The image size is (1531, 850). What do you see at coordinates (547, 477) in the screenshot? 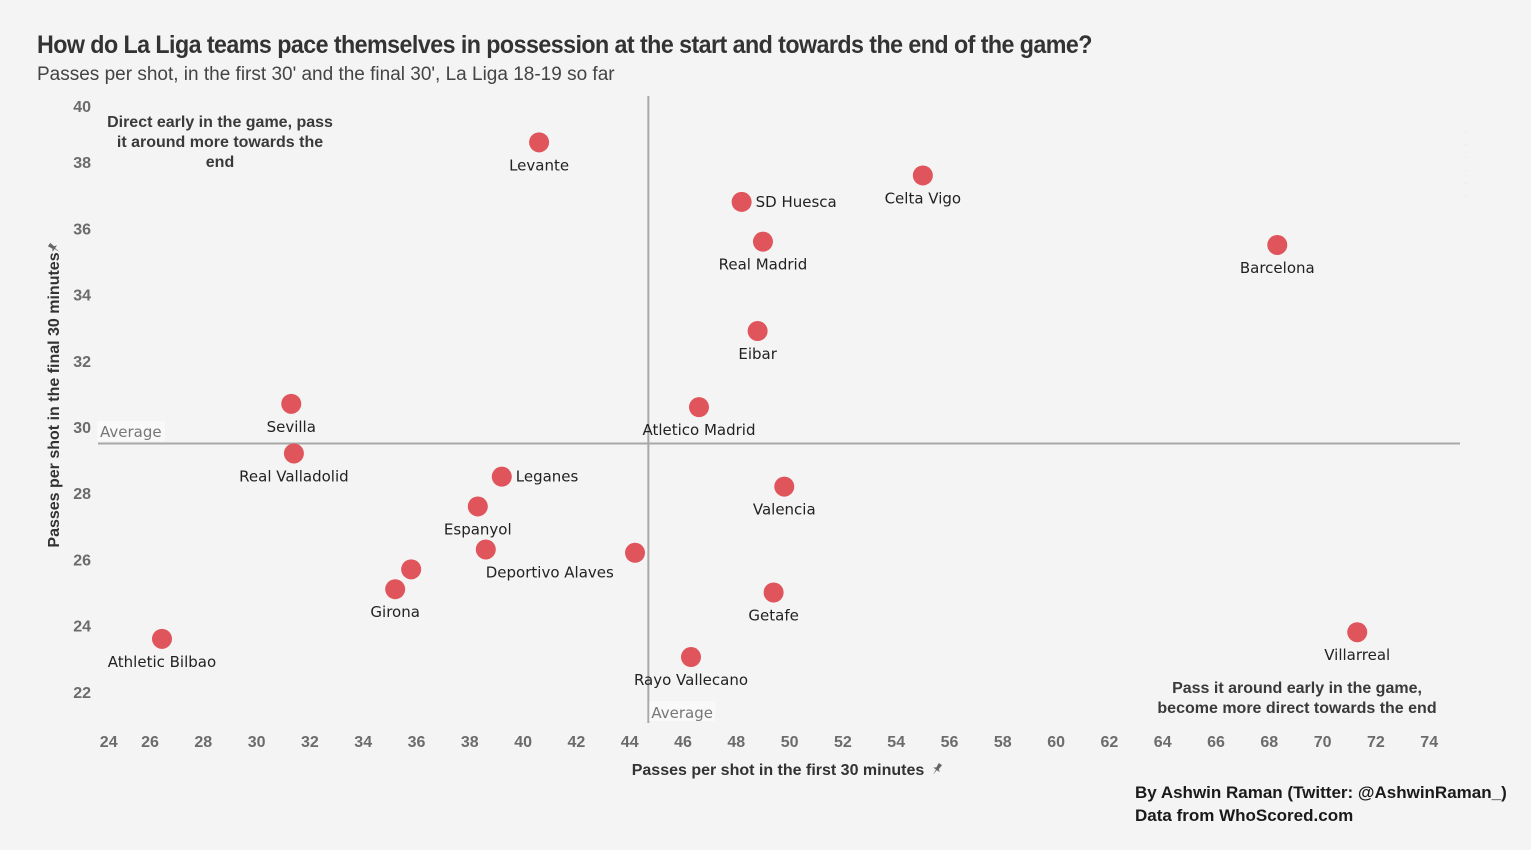
I see `point-label: Leganes` at bounding box center [547, 477].